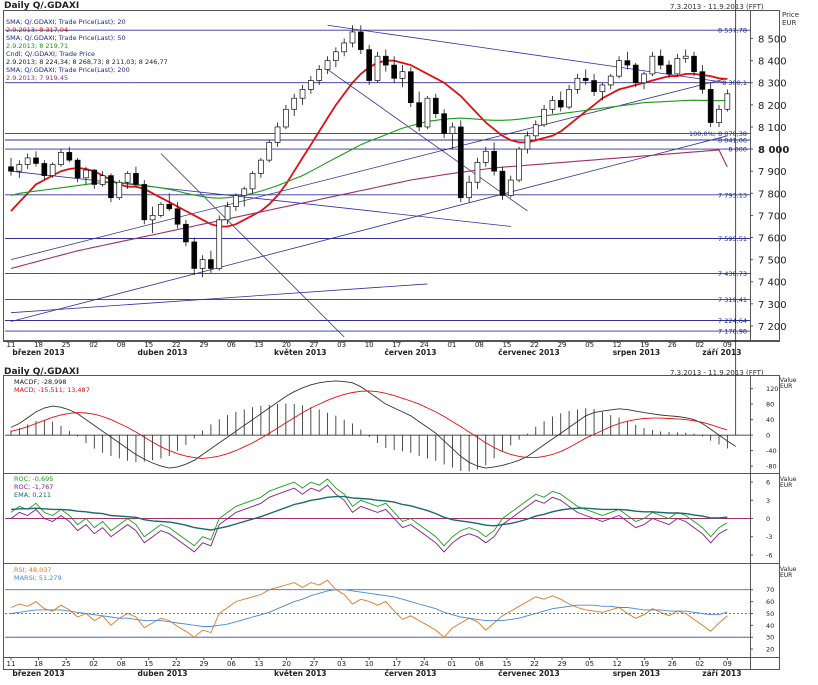 This screenshot has width=818, height=685. What do you see at coordinates (231, 664) in the screenshot?
I see `day-tick-label: 06` at bounding box center [231, 664].